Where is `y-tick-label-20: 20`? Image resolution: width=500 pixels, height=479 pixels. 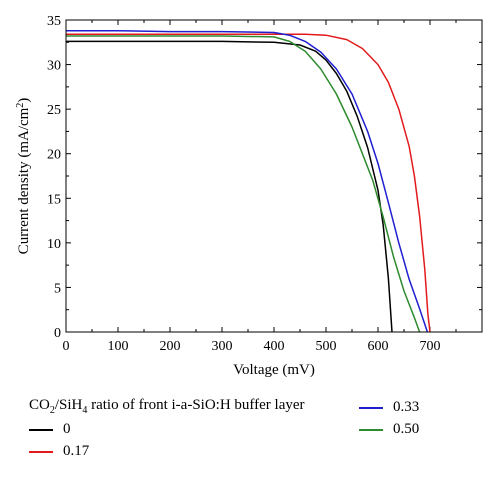 y-tick-label-20: 20 is located at coordinates (54, 155).